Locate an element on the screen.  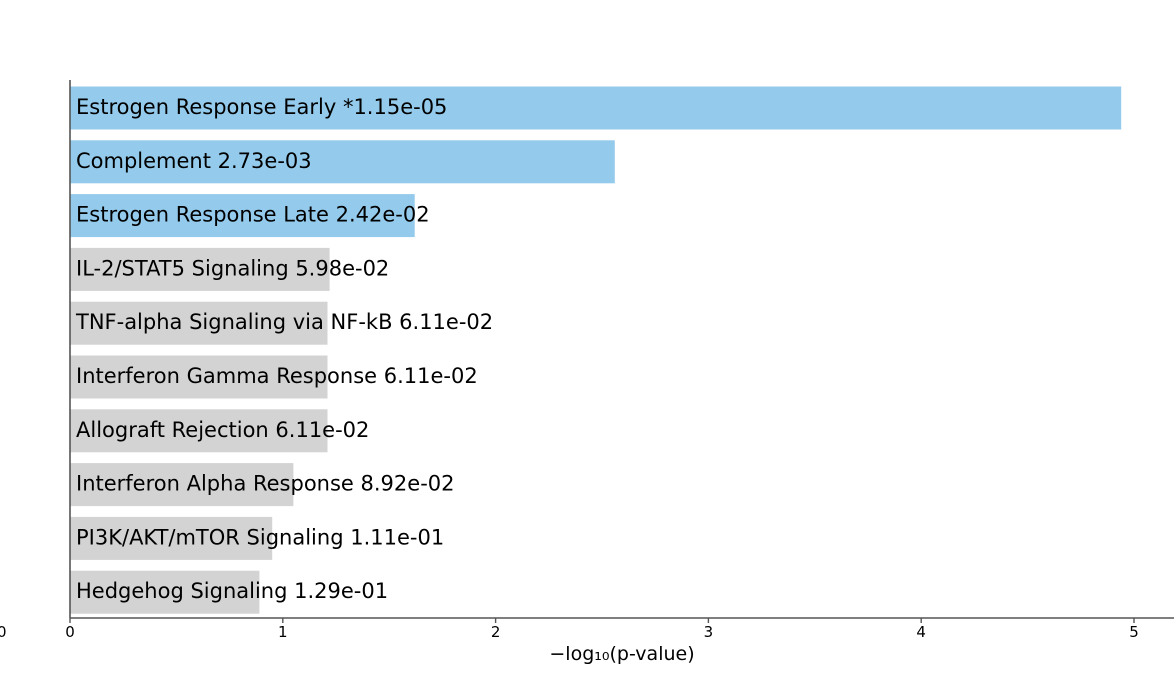
bar-label-3: IL-2/STAT5 Signaling 5.98e-02 is located at coordinates (232, 268).